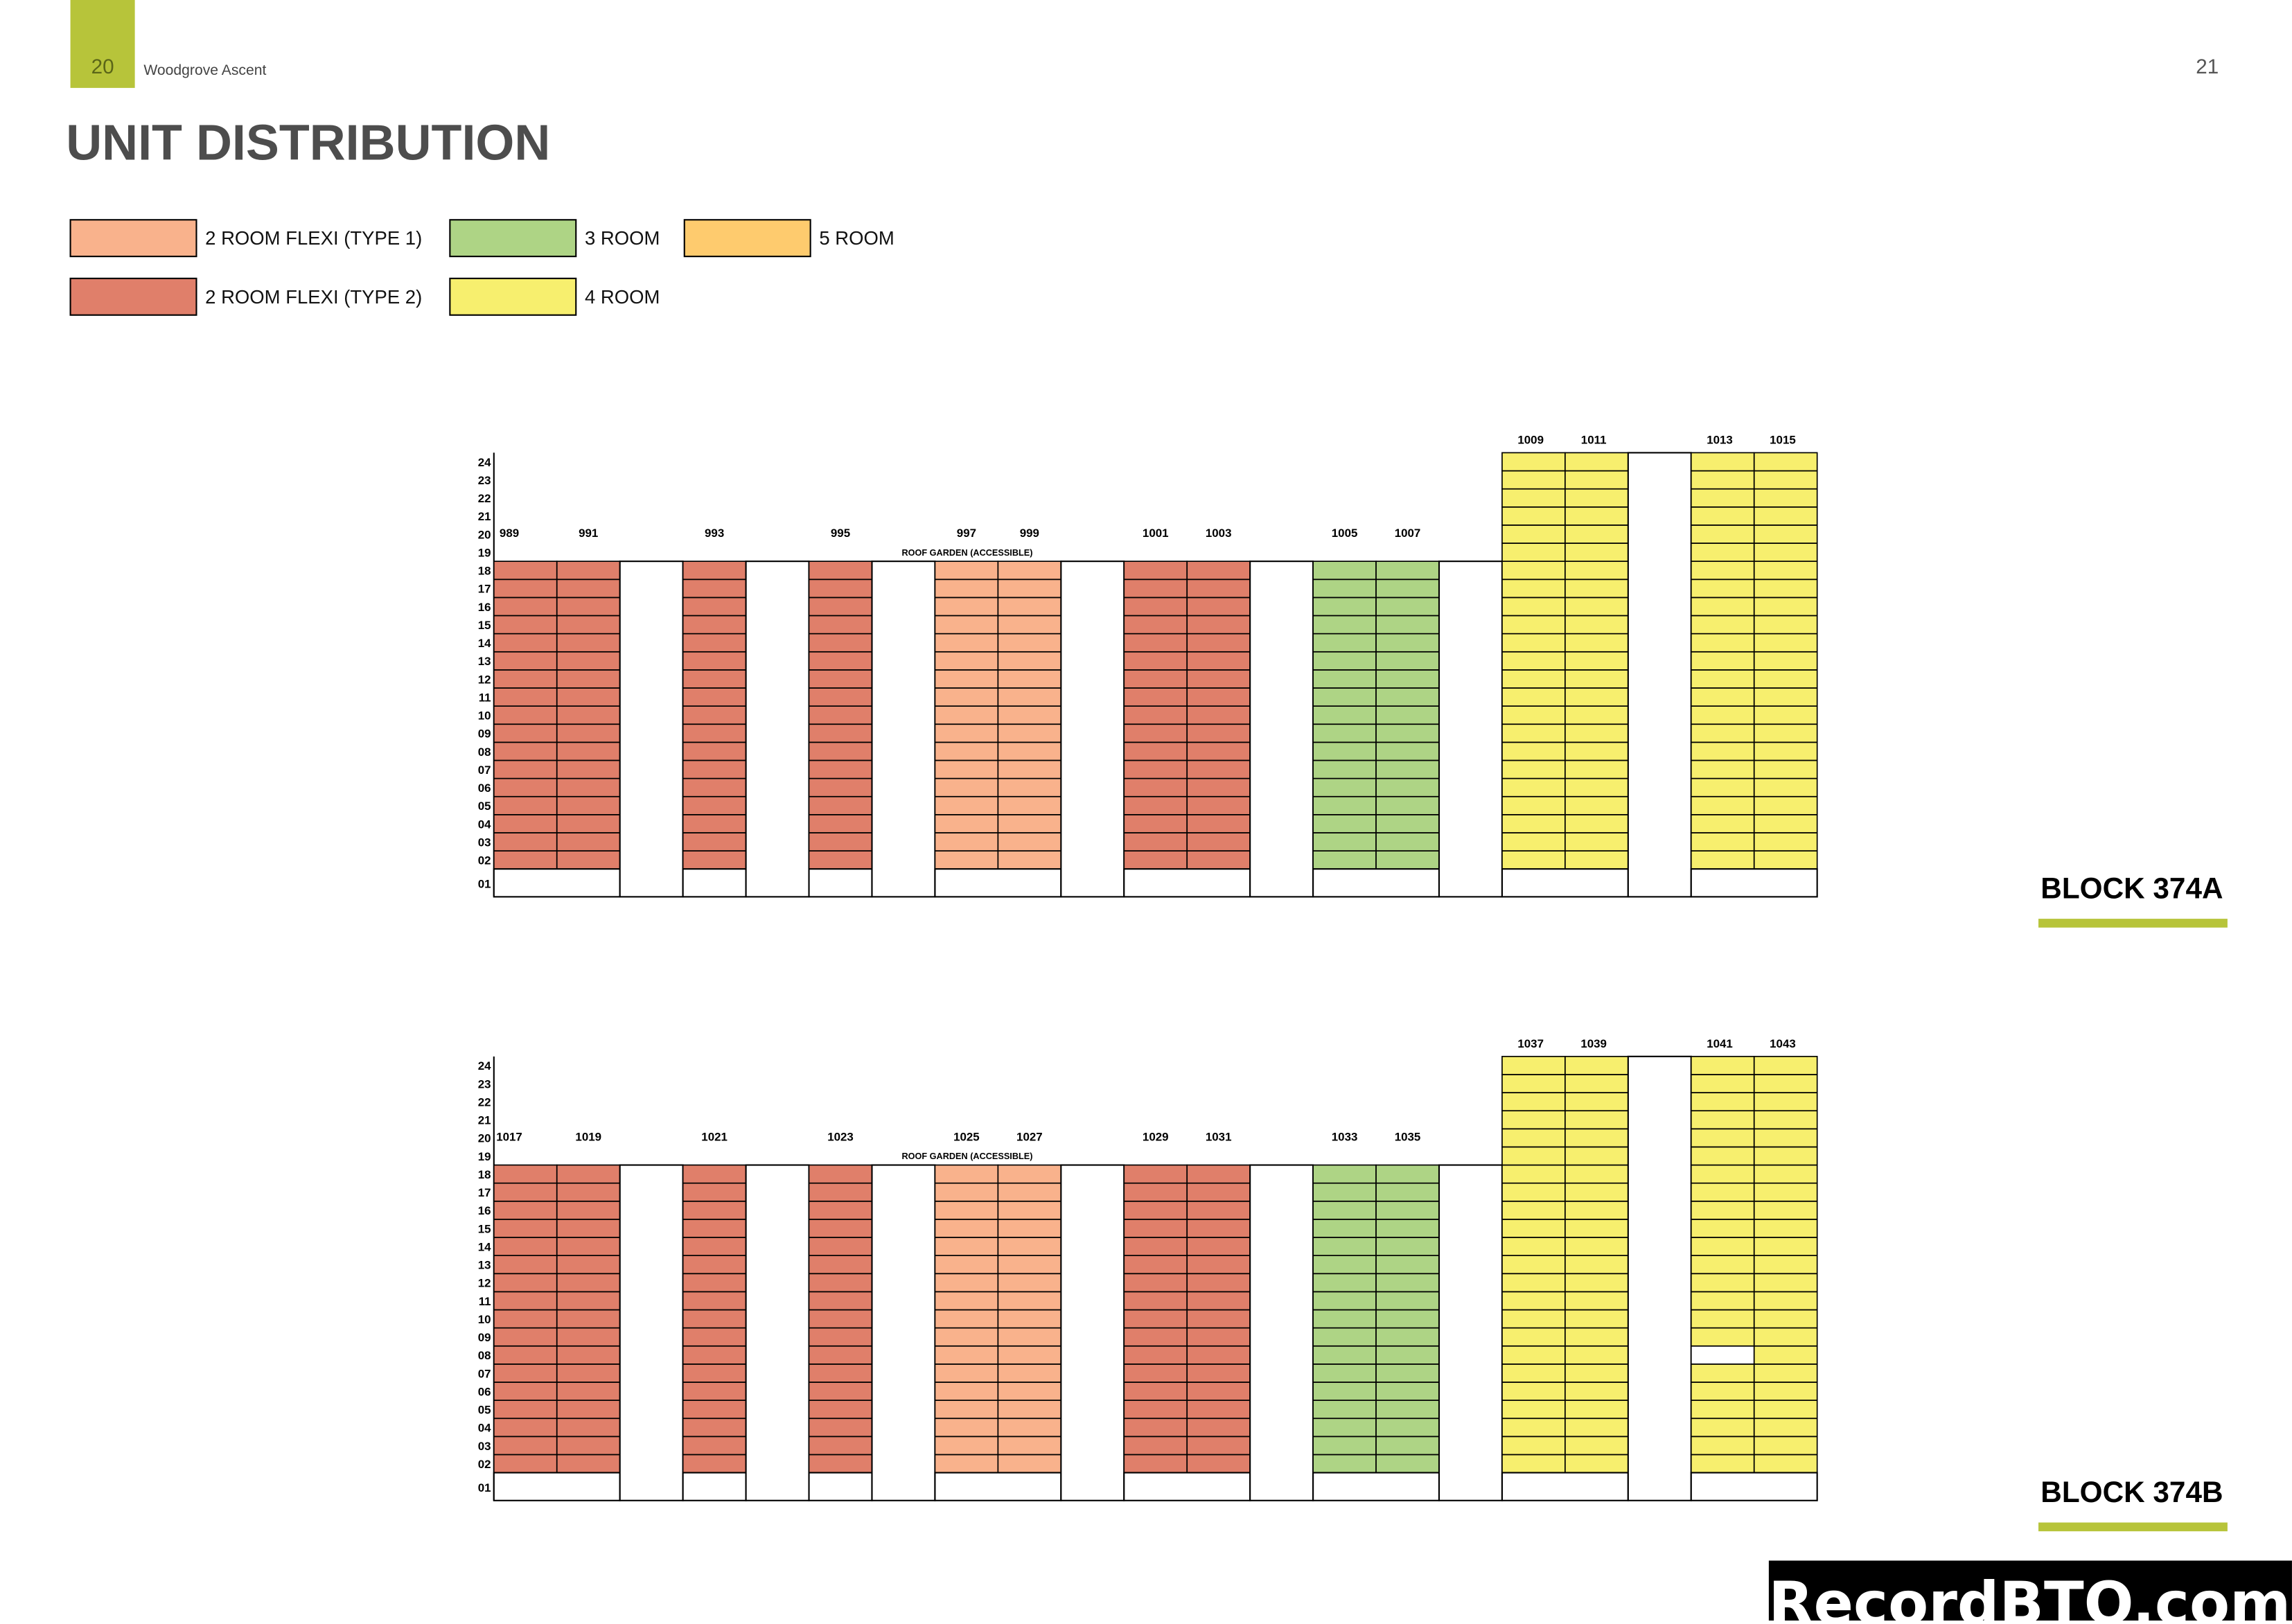 This screenshot has height=1624, width=2292. I want to click on floor-label: 15, so click(484, 625).